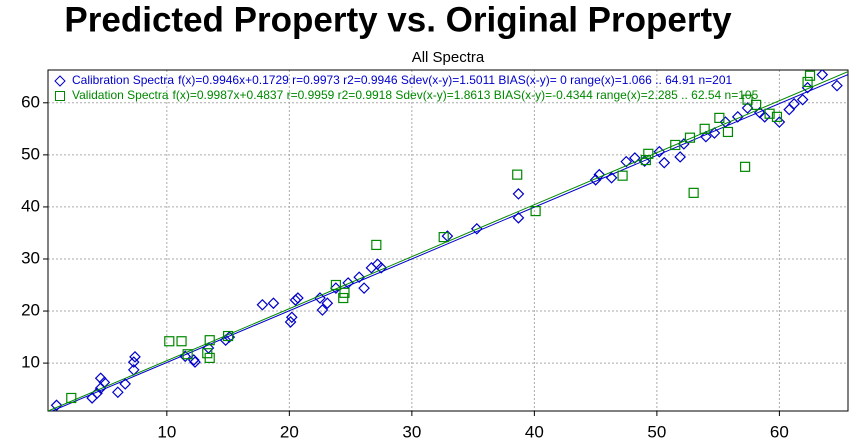 Image resolution: width=865 pixels, height=447 pixels. What do you see at coordinates (30, 362) in the screenshot?
I see `y-tick-label: 10` at bounding box center [30, 362].